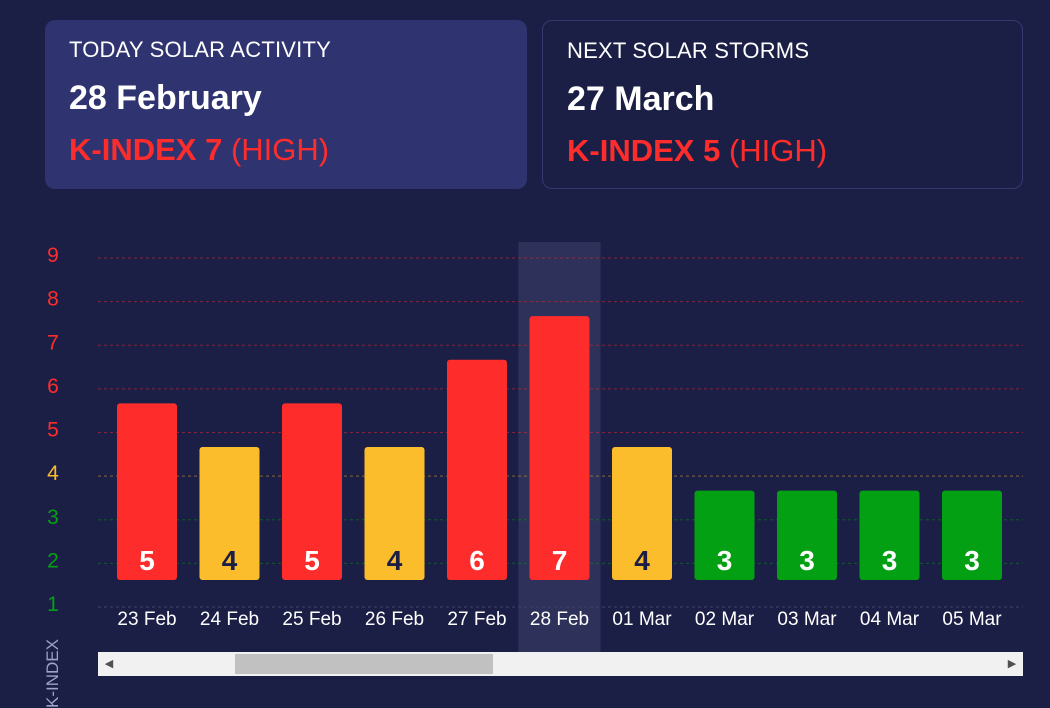 This screenshot has width=1050, height=708. What do you see at coordinates (229, 513) in the screenshot?
I see `bar-24-feb` at bounding box center [229, 513].